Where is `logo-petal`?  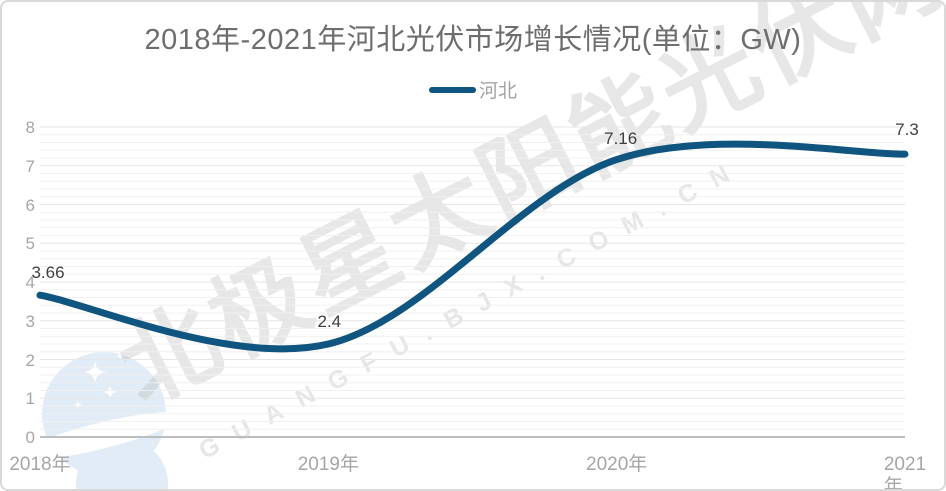 logo-petal is located at coordinates (122, 463).